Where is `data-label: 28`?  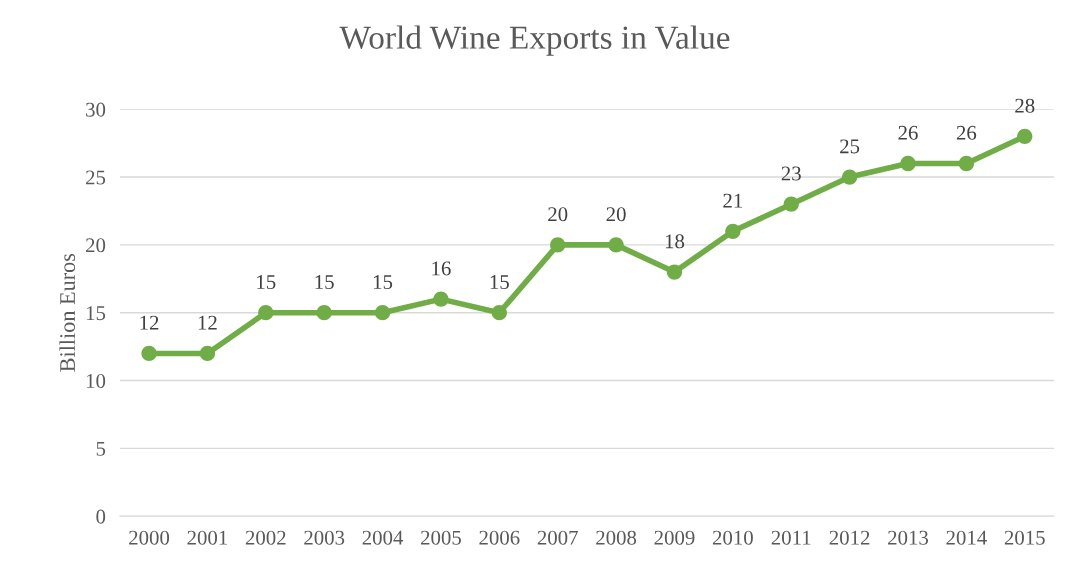 data-label: 28 is located at coordinates (1025, 105).